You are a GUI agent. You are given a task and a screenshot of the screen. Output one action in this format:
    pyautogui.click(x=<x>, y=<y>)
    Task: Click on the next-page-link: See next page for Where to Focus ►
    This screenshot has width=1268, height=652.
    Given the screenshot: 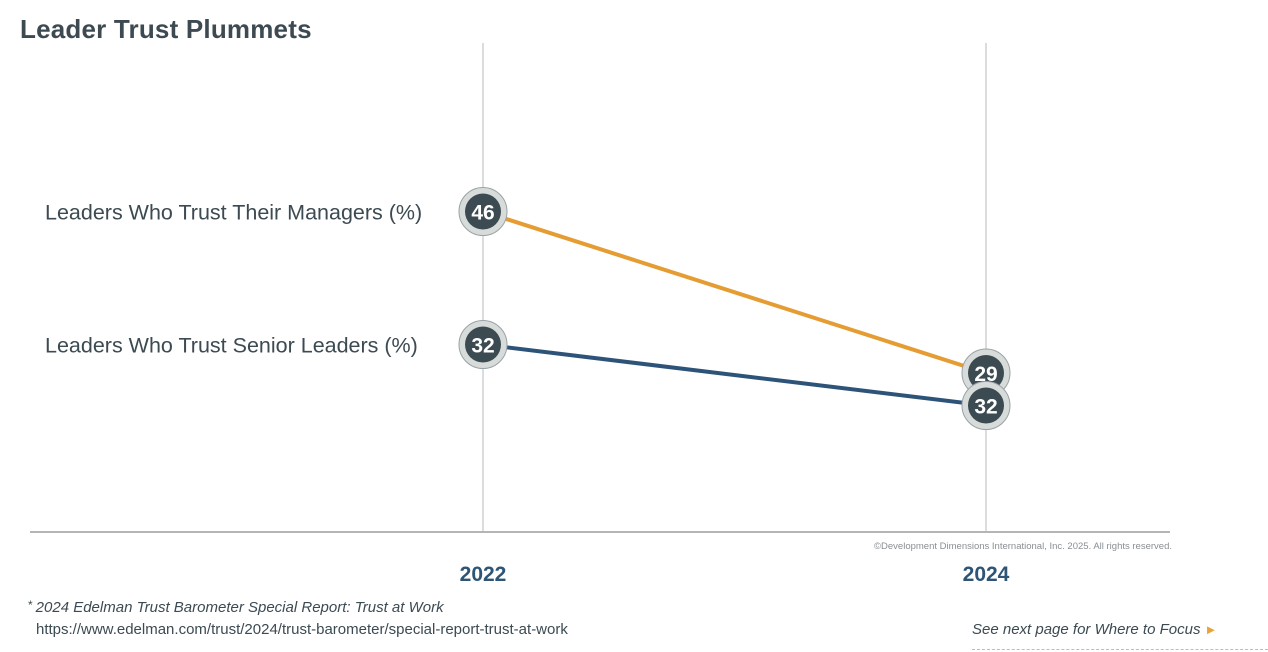 What is the action you would take?
    pyautogui.click(x=1120, y=629)
    